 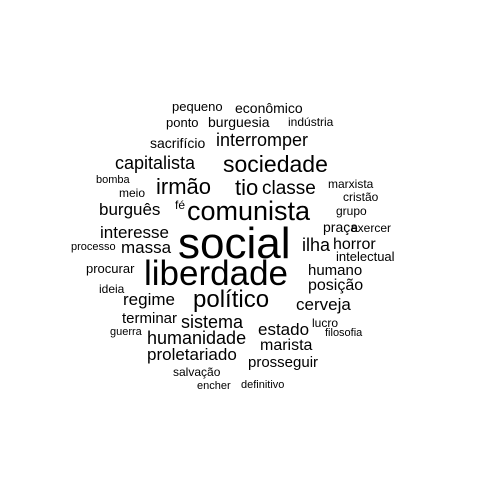 What do you see at coordinates (197, 338) in the screenshot?
I see `word-humanidade: humanidade` at bounding box center [197, 338].